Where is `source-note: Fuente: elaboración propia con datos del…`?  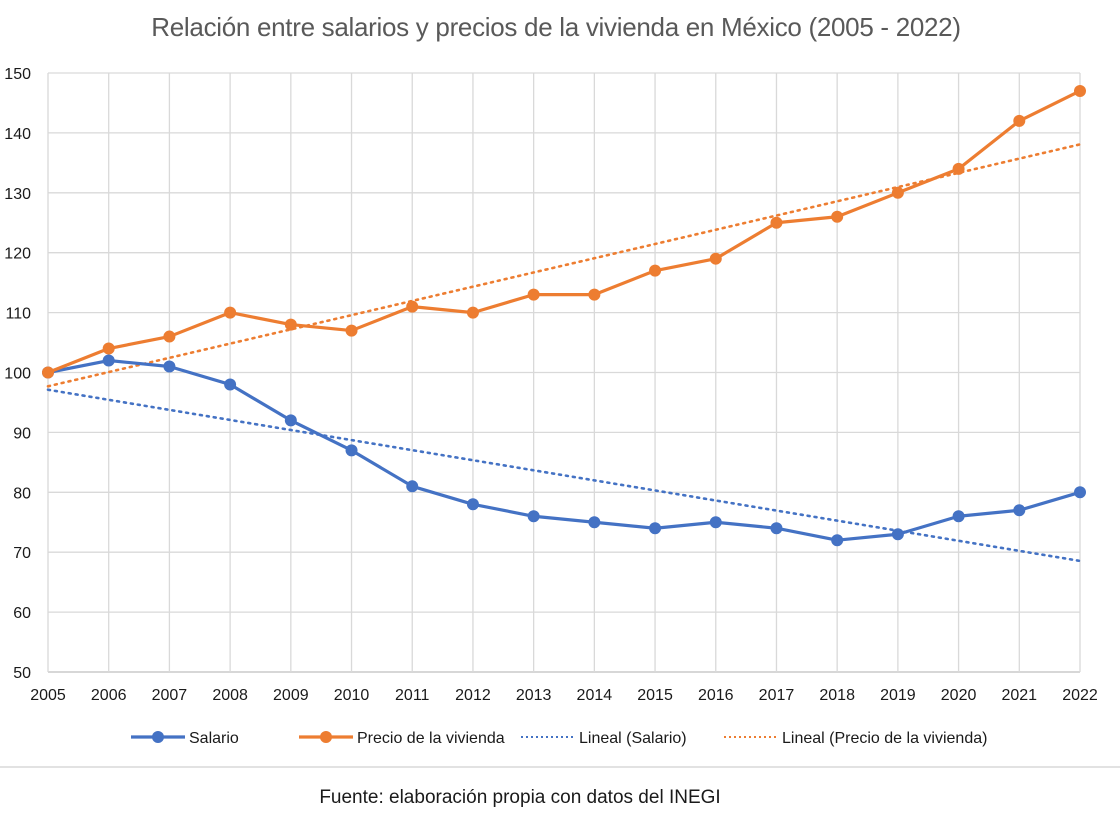
source-note: Fuente: elaboración propia con datos del… is located at coordinates (520, 797).